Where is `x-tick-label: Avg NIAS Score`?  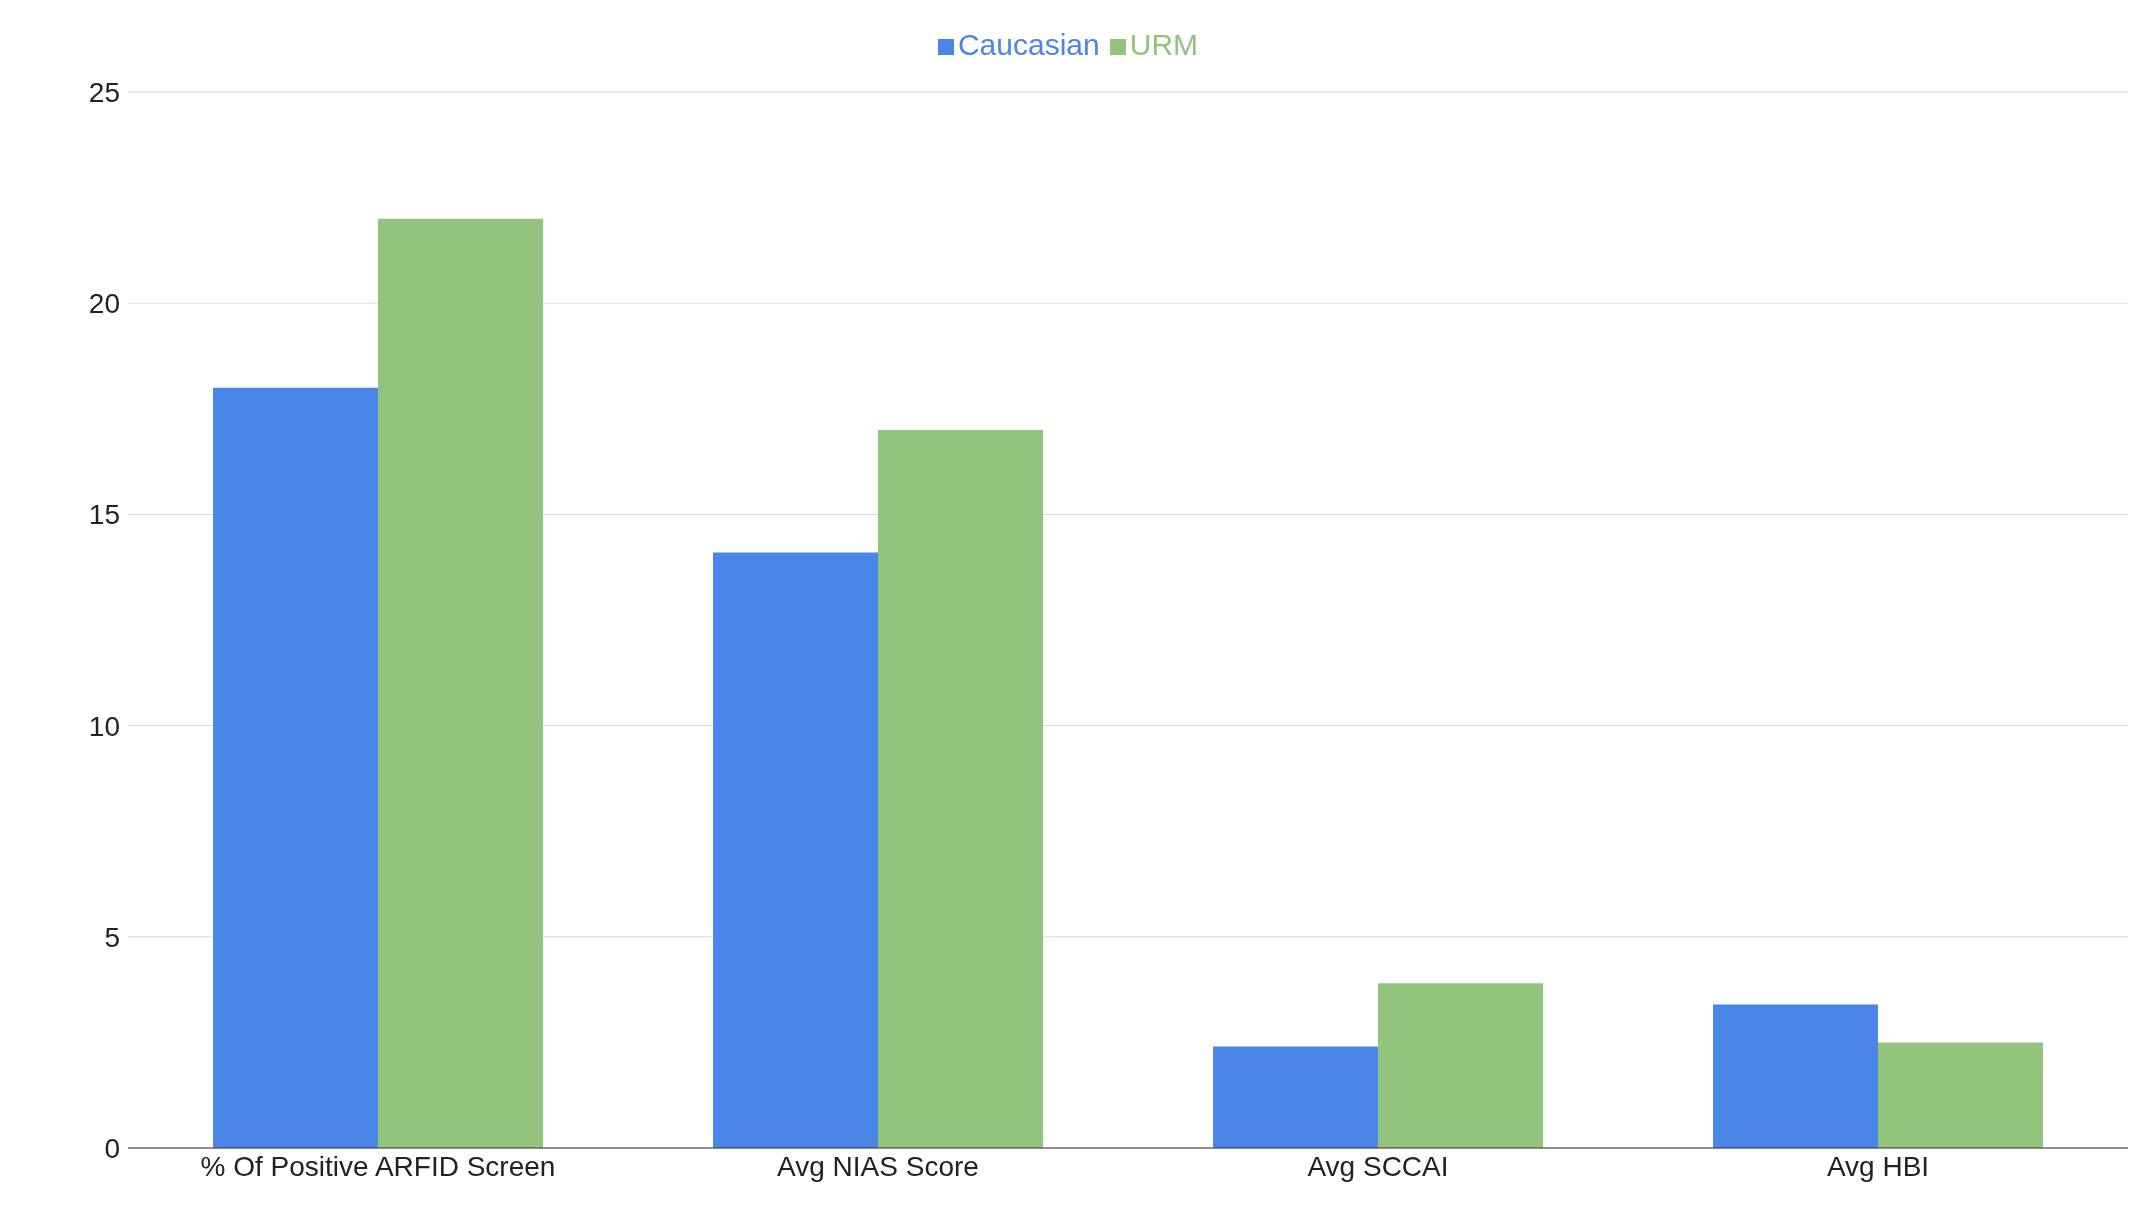
x-tick-label: Avg NIAS Score is located at coordinates (878, 1166).